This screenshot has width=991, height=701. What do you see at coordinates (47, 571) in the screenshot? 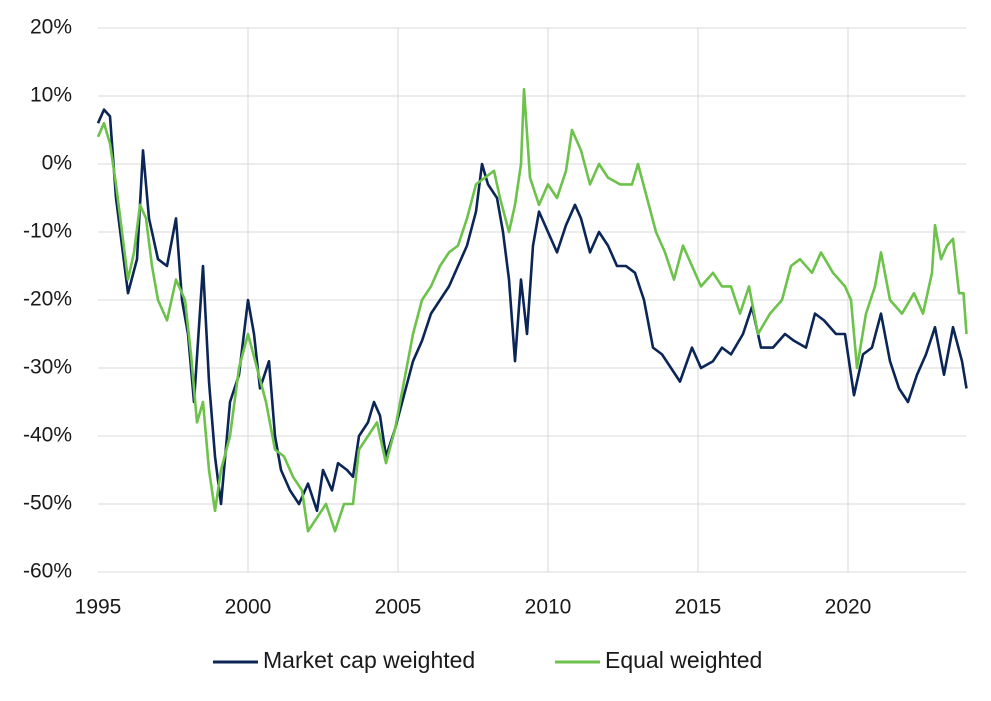
I see `y-tick-label: -60%` at bounding box center [47, 571].